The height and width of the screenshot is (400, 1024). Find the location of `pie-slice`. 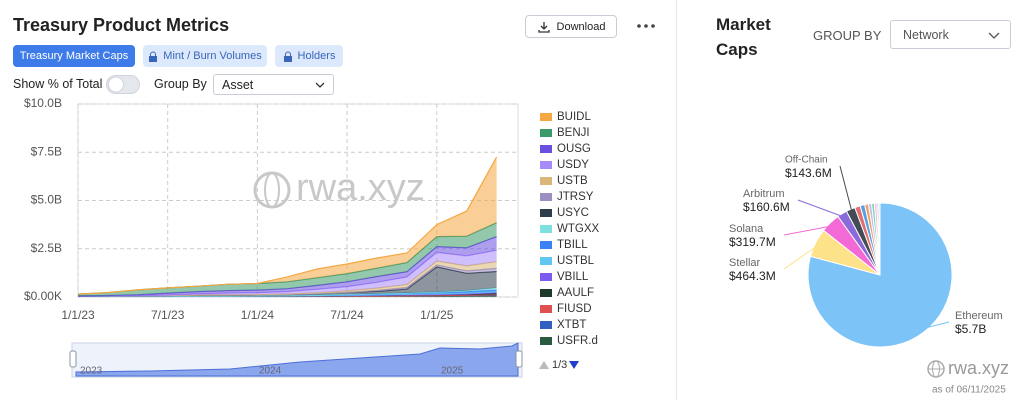

pie-slice is located at coordinates (879, 239).